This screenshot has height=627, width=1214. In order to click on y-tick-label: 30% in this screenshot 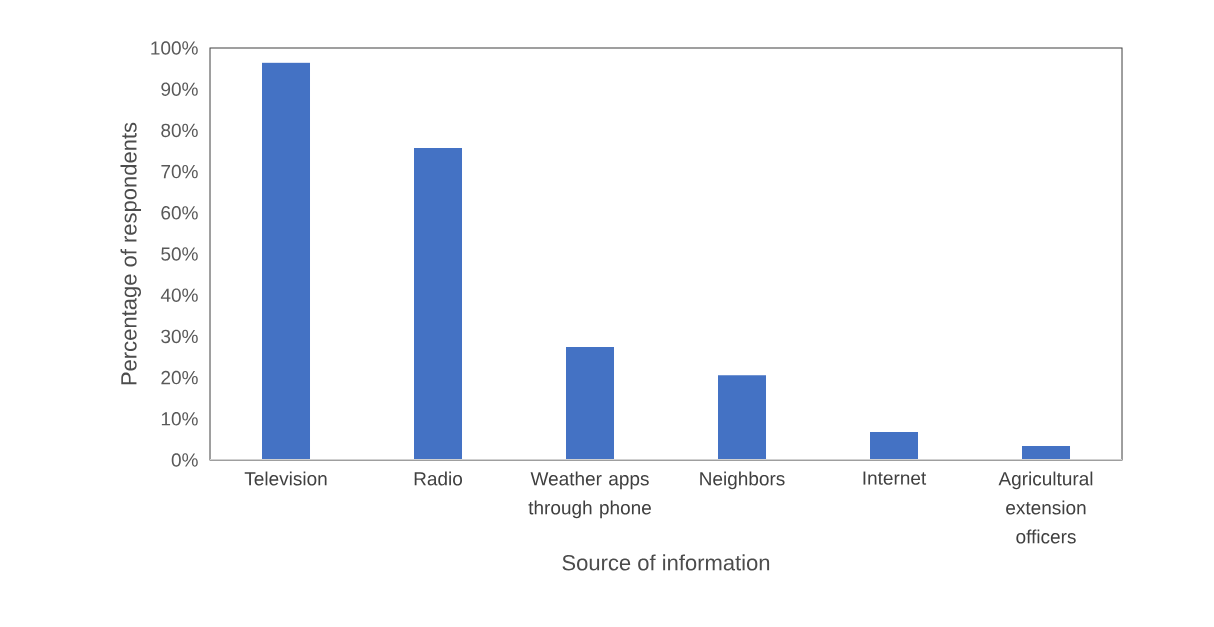, I will do `click(179, 336)`.